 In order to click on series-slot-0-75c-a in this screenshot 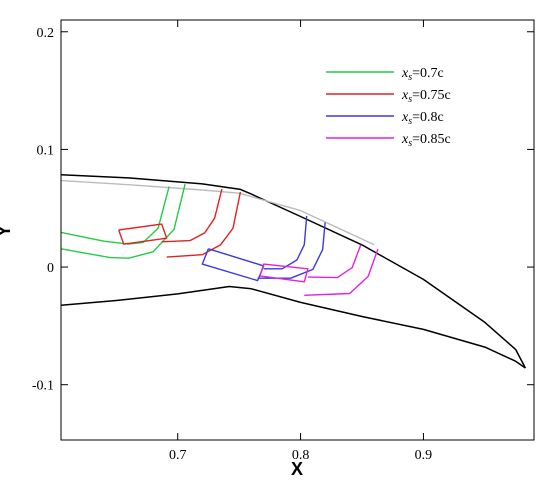, I will do `click(192, 215)`.